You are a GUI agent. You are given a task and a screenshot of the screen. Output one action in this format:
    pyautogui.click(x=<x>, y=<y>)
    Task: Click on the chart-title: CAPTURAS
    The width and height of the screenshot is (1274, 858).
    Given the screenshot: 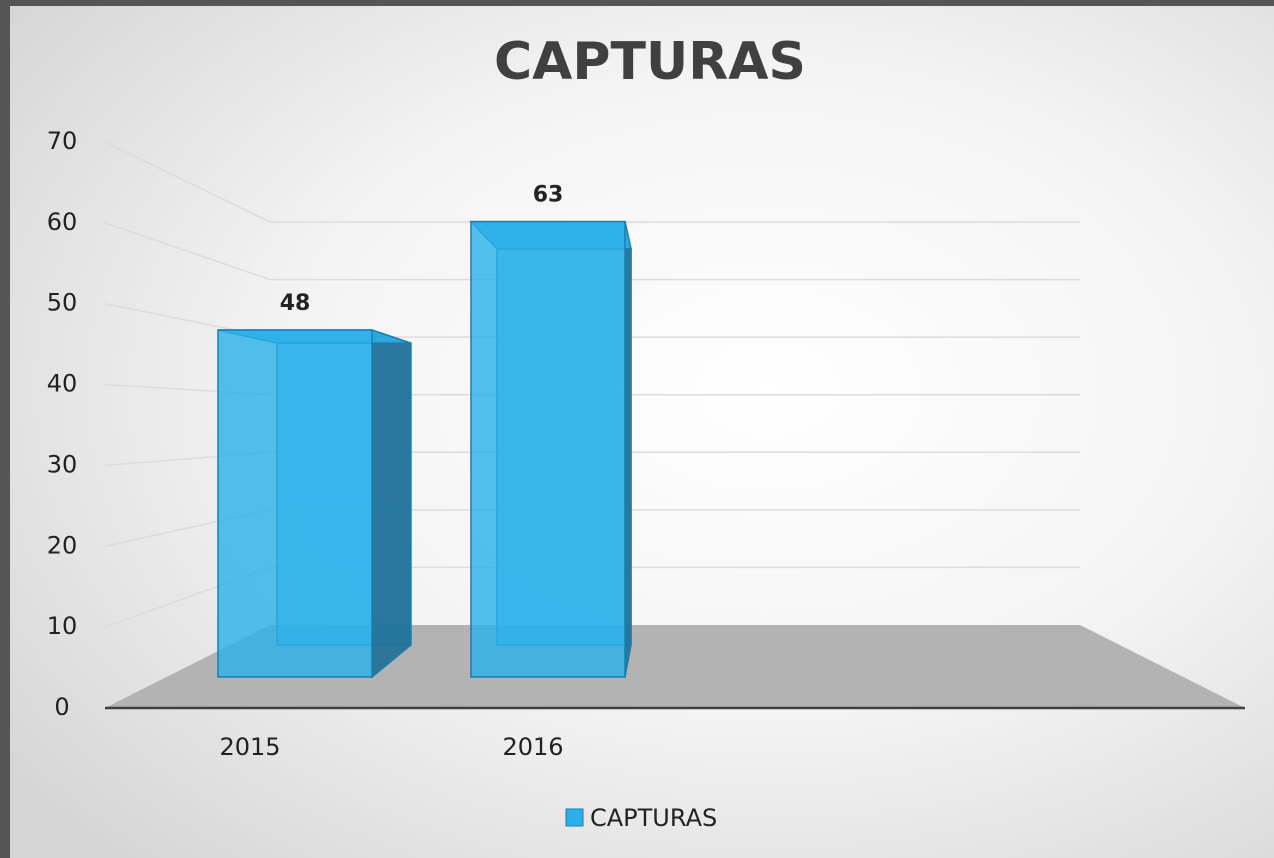 What is the action you would take?
    pyautogui.click(x=650, y=62)
    